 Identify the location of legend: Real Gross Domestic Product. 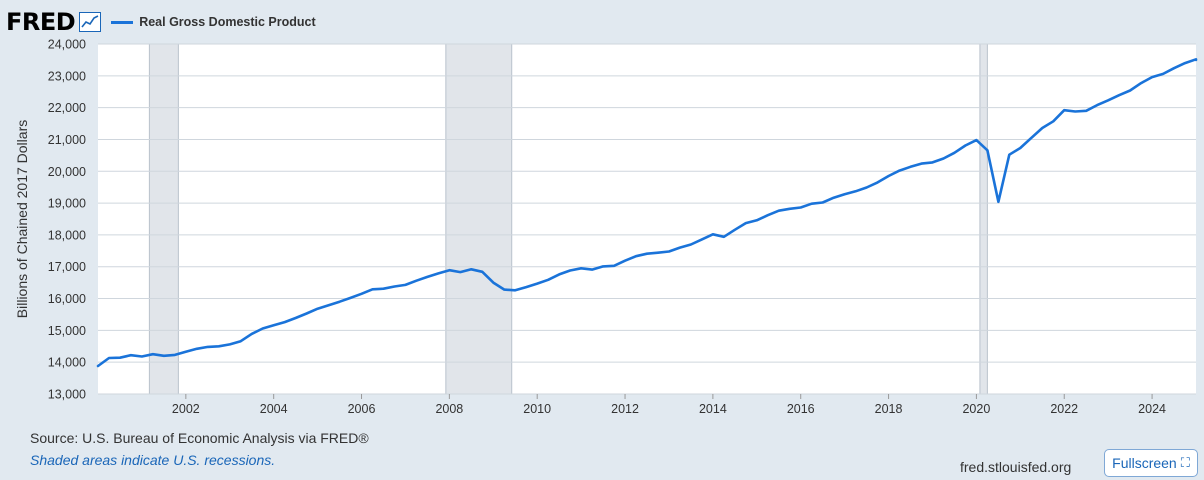
(213, 22).